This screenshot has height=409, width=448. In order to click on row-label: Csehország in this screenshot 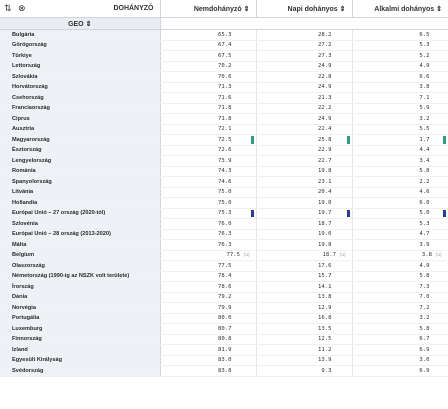, I will do `click(80, 98)`.